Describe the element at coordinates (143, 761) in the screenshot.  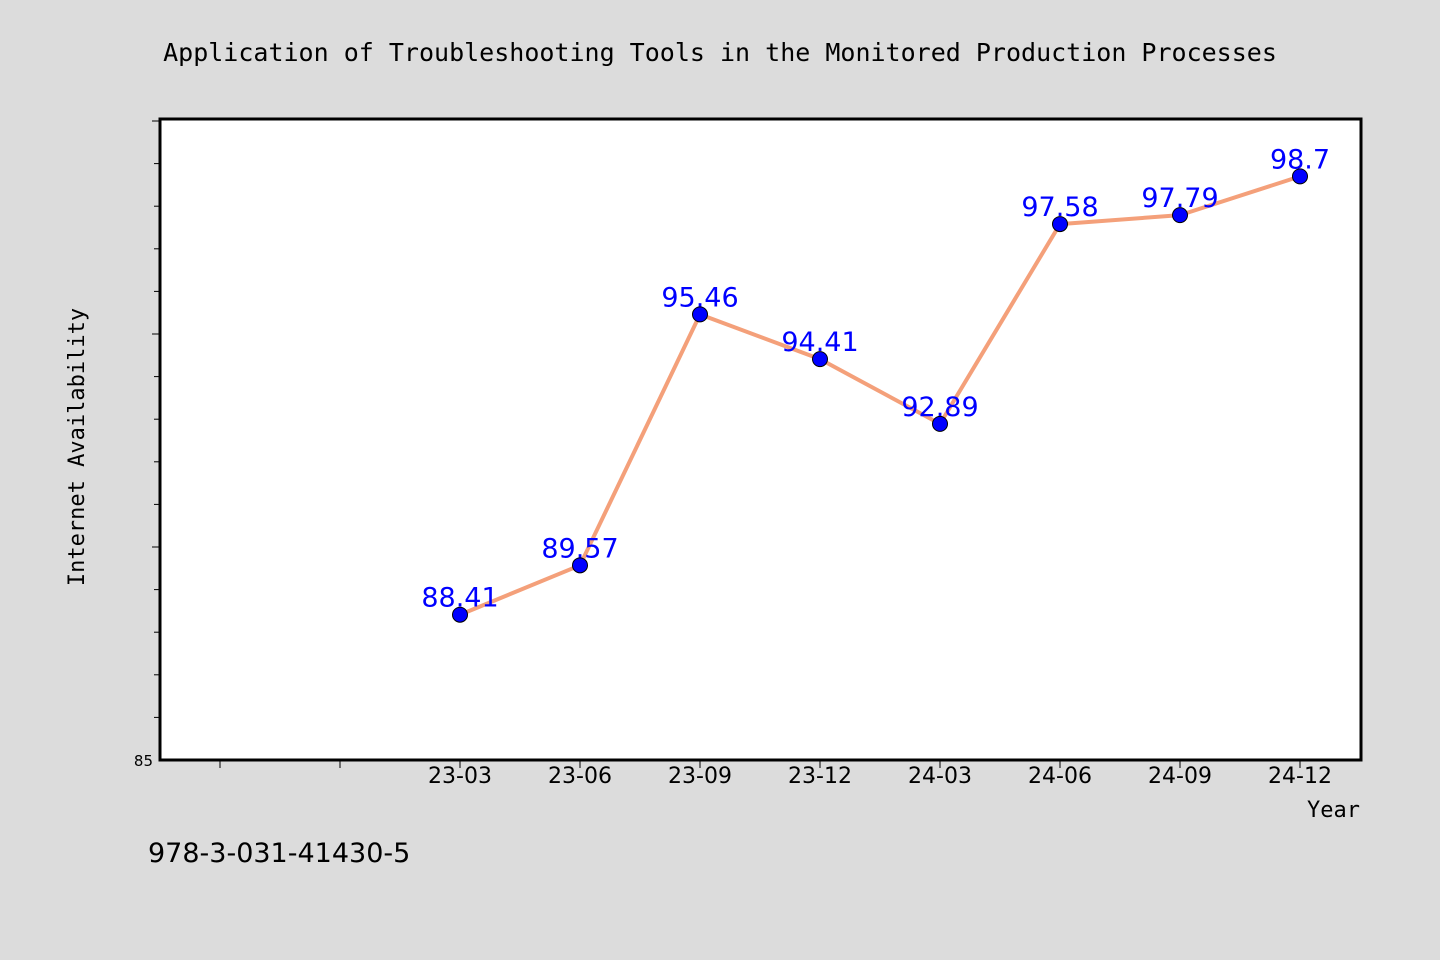
I see `y-tick-label: 85` at that location.